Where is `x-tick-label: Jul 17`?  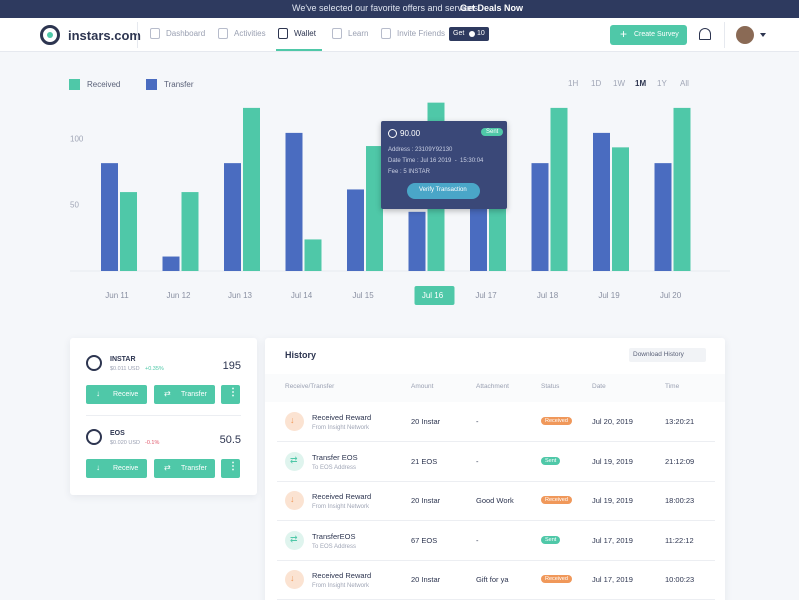 x-tick-label: Jul 17 is located at coordinates (486, 295).